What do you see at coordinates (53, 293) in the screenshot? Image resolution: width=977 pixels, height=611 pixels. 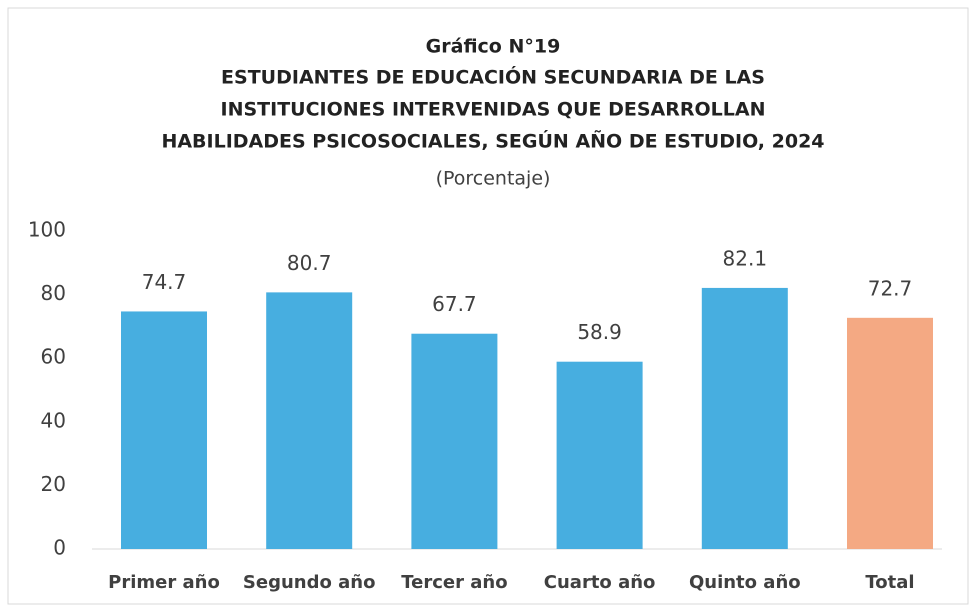 I see `y-tick-label: 80` at bounding box center [53, 293].